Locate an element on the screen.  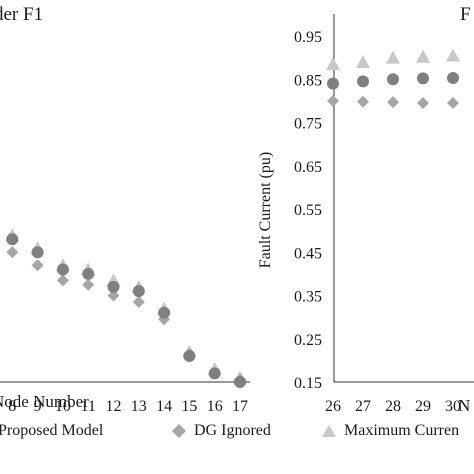
x-tick-label: 11 is located at coordinates (87, 406).